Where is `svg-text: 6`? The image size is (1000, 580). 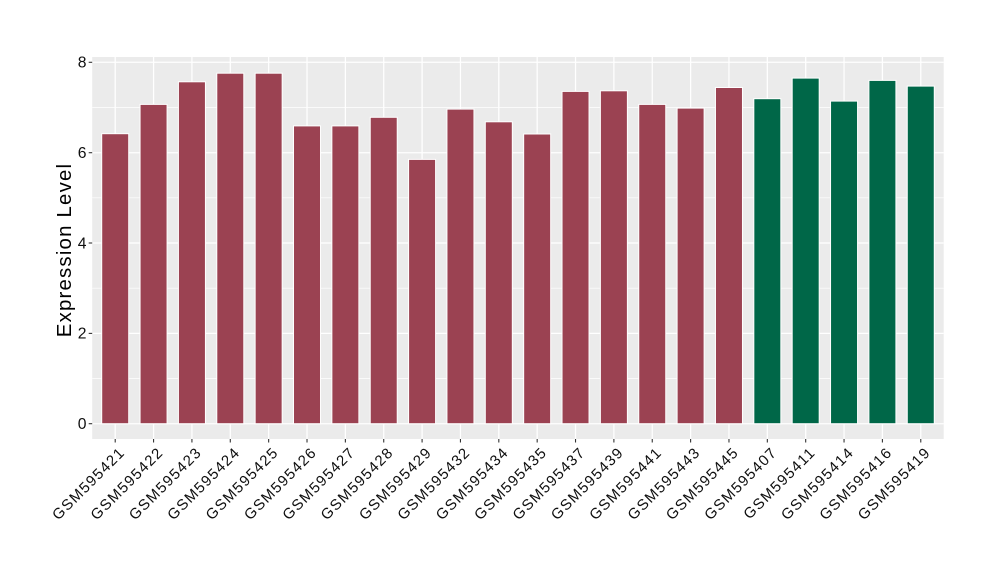 svg-text: 6 is located at coordinates (82, 153).